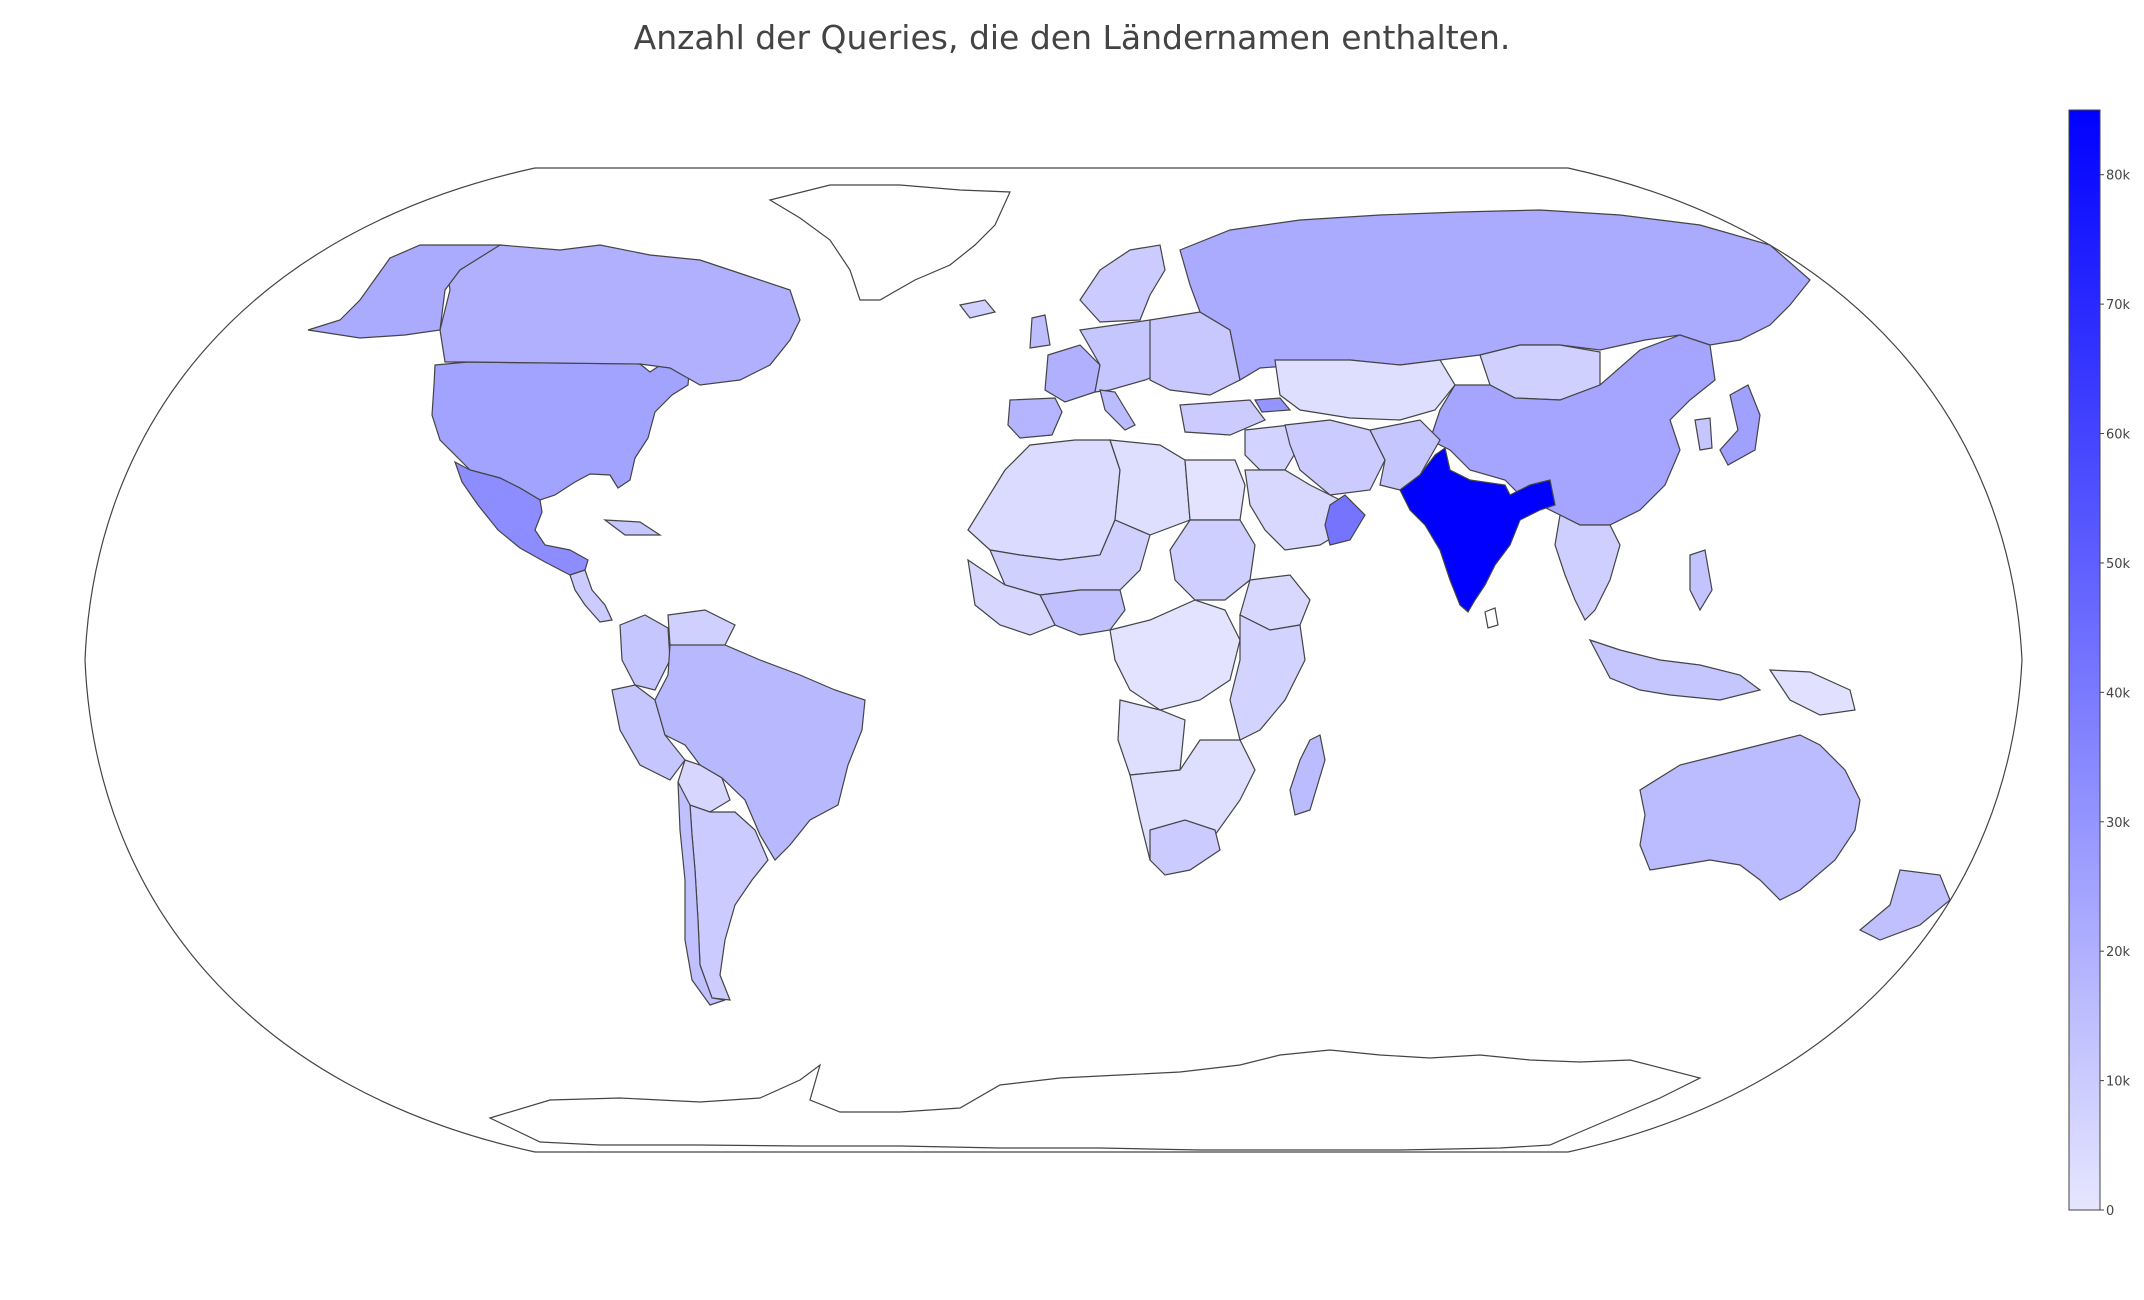  I want to click on country-mexico, so click(521, 518).